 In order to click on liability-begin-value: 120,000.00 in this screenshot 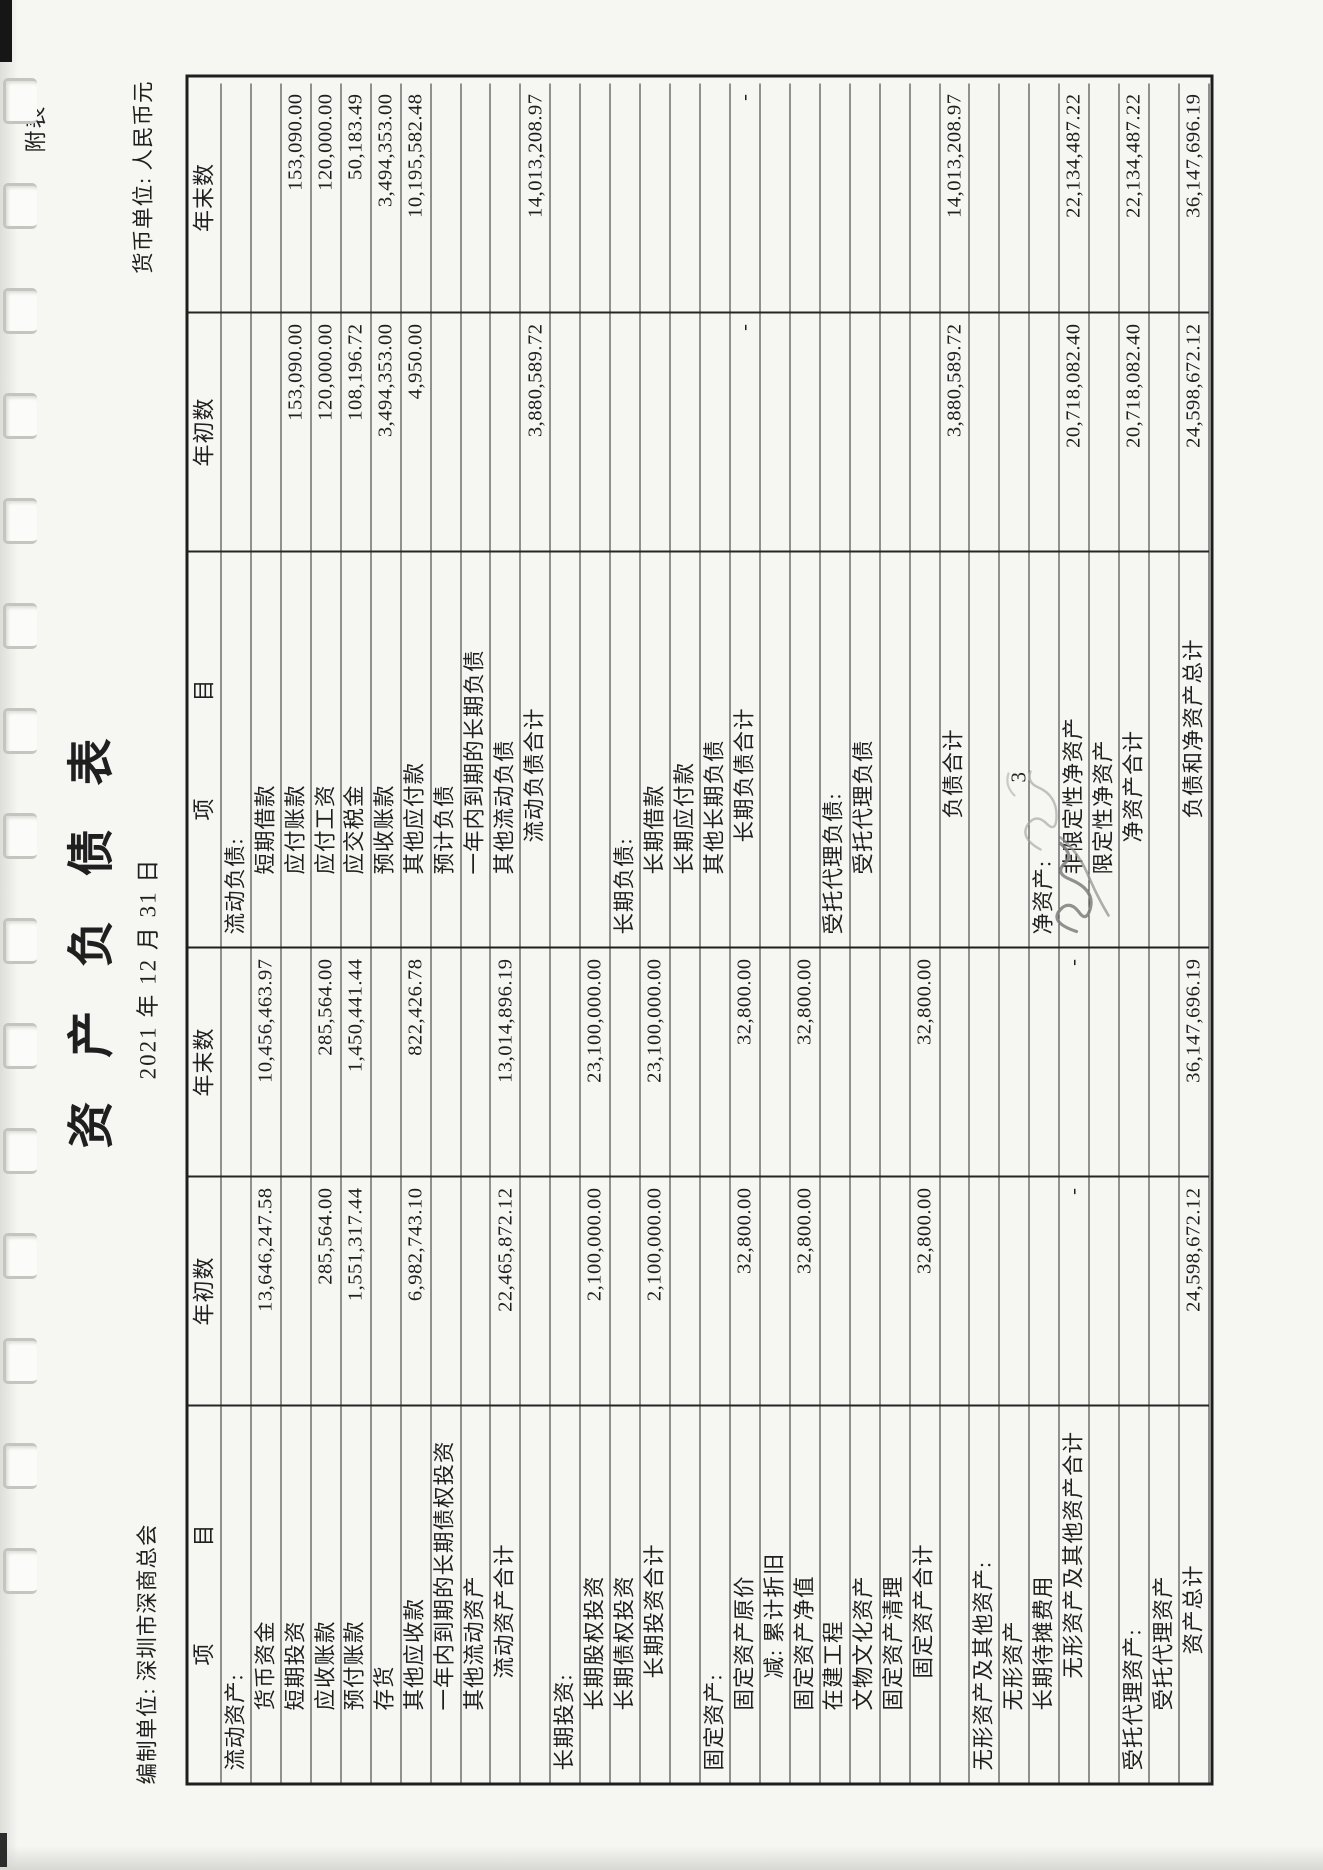, I will do `click(325, 430)`.